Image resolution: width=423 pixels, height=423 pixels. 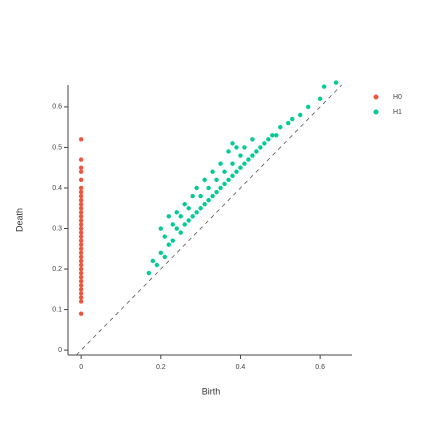 What do you see at coordinates (81, 367) in the screenshot?
I see `x-tick-label: 0` at bounding box center [81, 367].